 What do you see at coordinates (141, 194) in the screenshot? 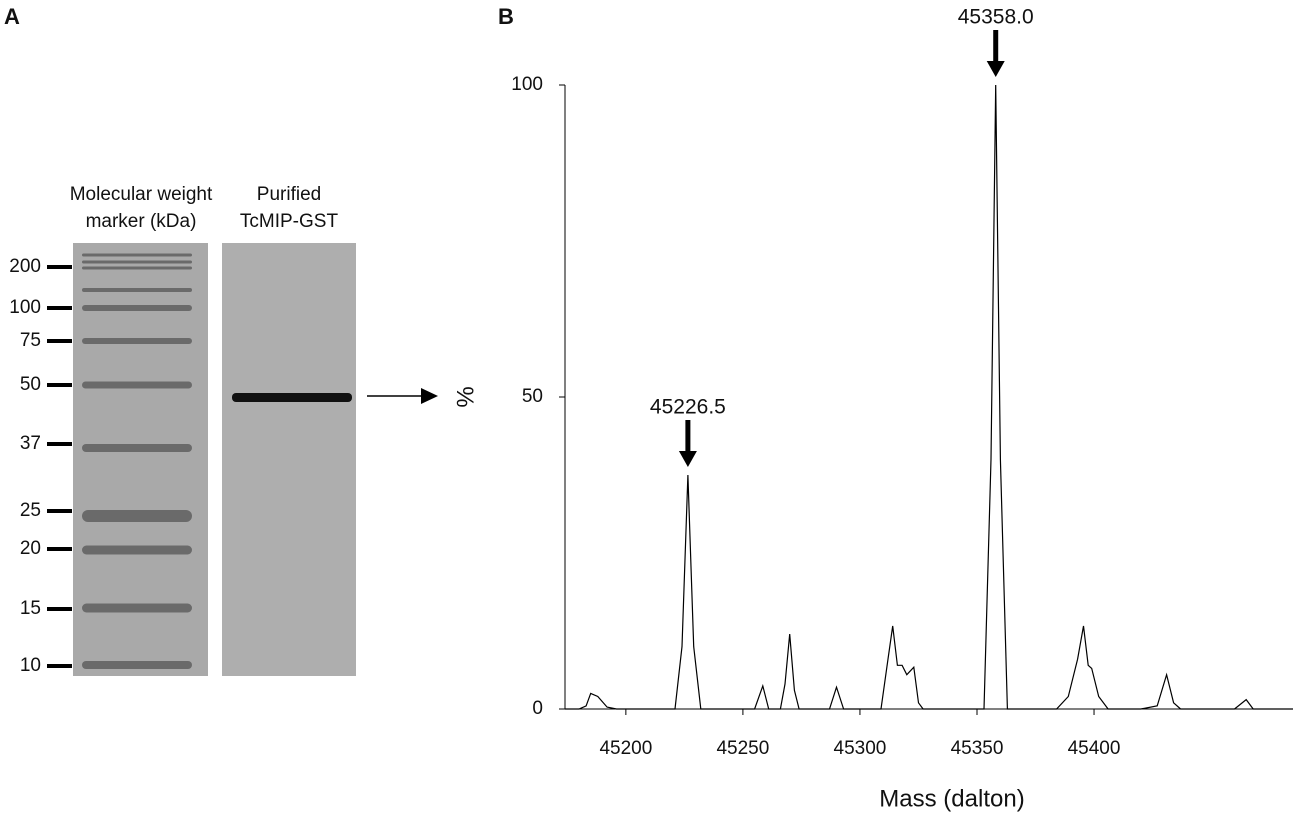
I see `lane-header: Molecular weight` at bounding box center [141, 194].